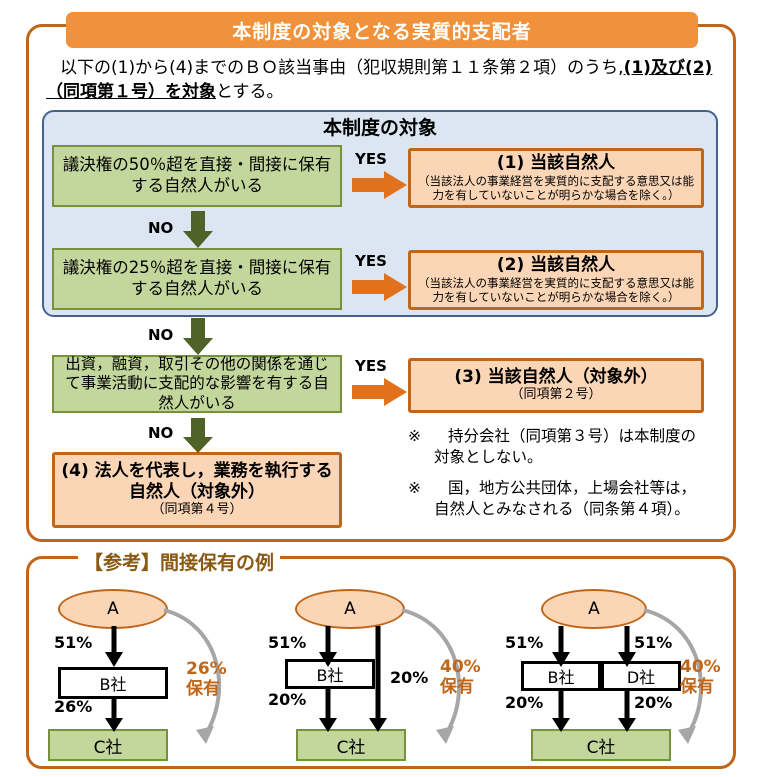 The width and height of the screenshot is (761, 777). Describe the element at coordinates (287, 642) in the screenshot. I see `ex2-pct-a-b: 51%` at that location.